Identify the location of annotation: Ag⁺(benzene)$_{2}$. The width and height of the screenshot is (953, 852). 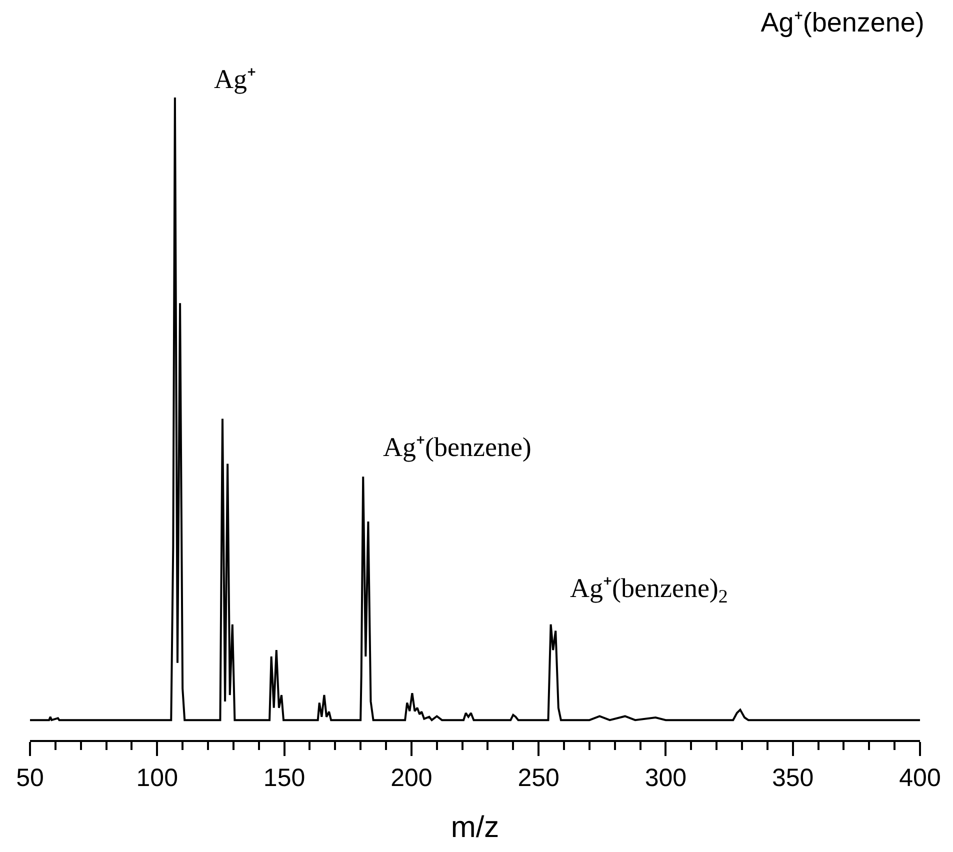
(649, 590).